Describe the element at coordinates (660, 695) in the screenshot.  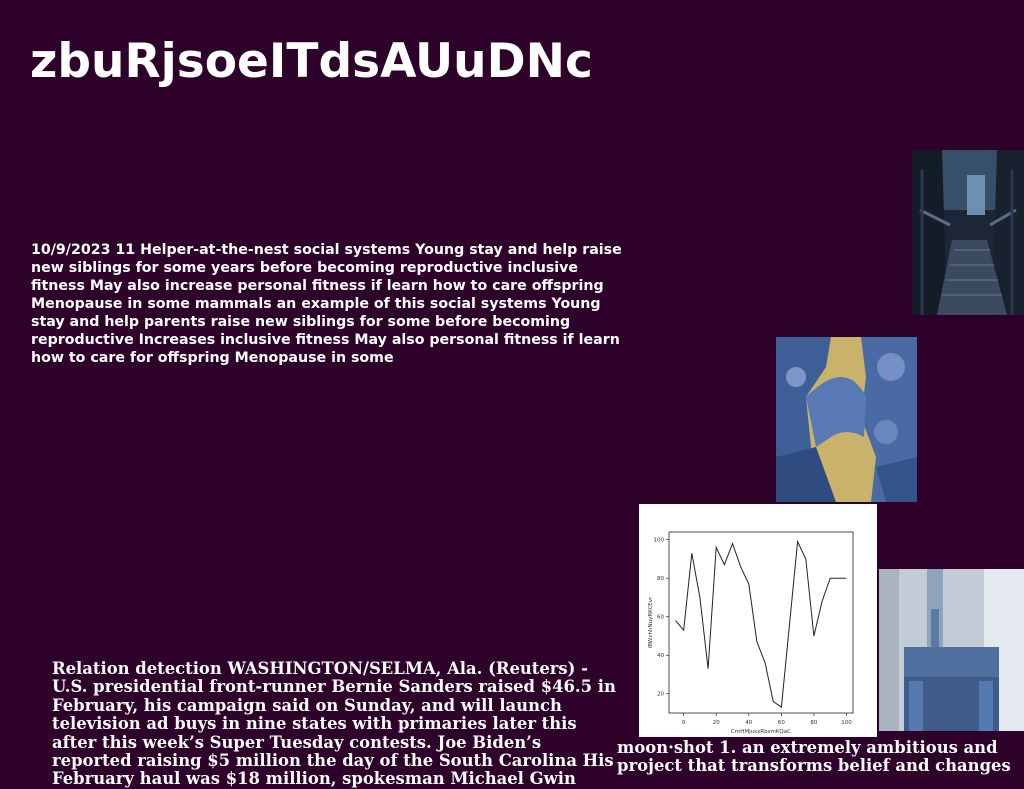
I see `y-tick-label: 20` at that location.